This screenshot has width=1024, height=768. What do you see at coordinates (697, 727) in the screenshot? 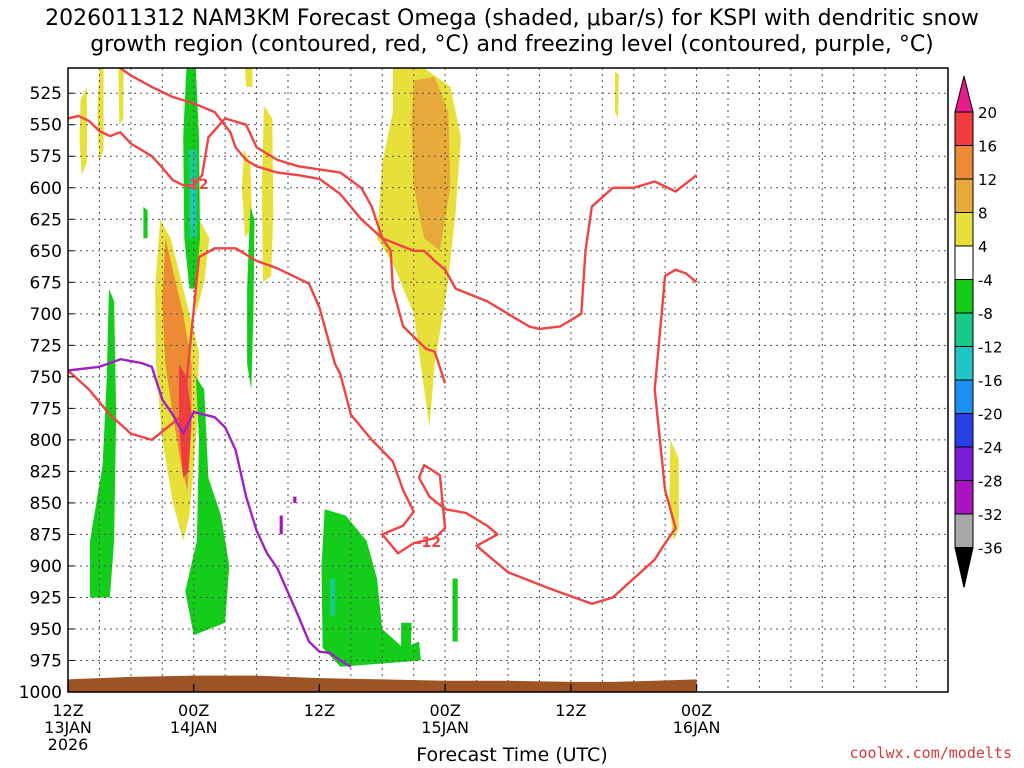
I see `x-tick-label: 16JAN` at bounding box center [697, 727].